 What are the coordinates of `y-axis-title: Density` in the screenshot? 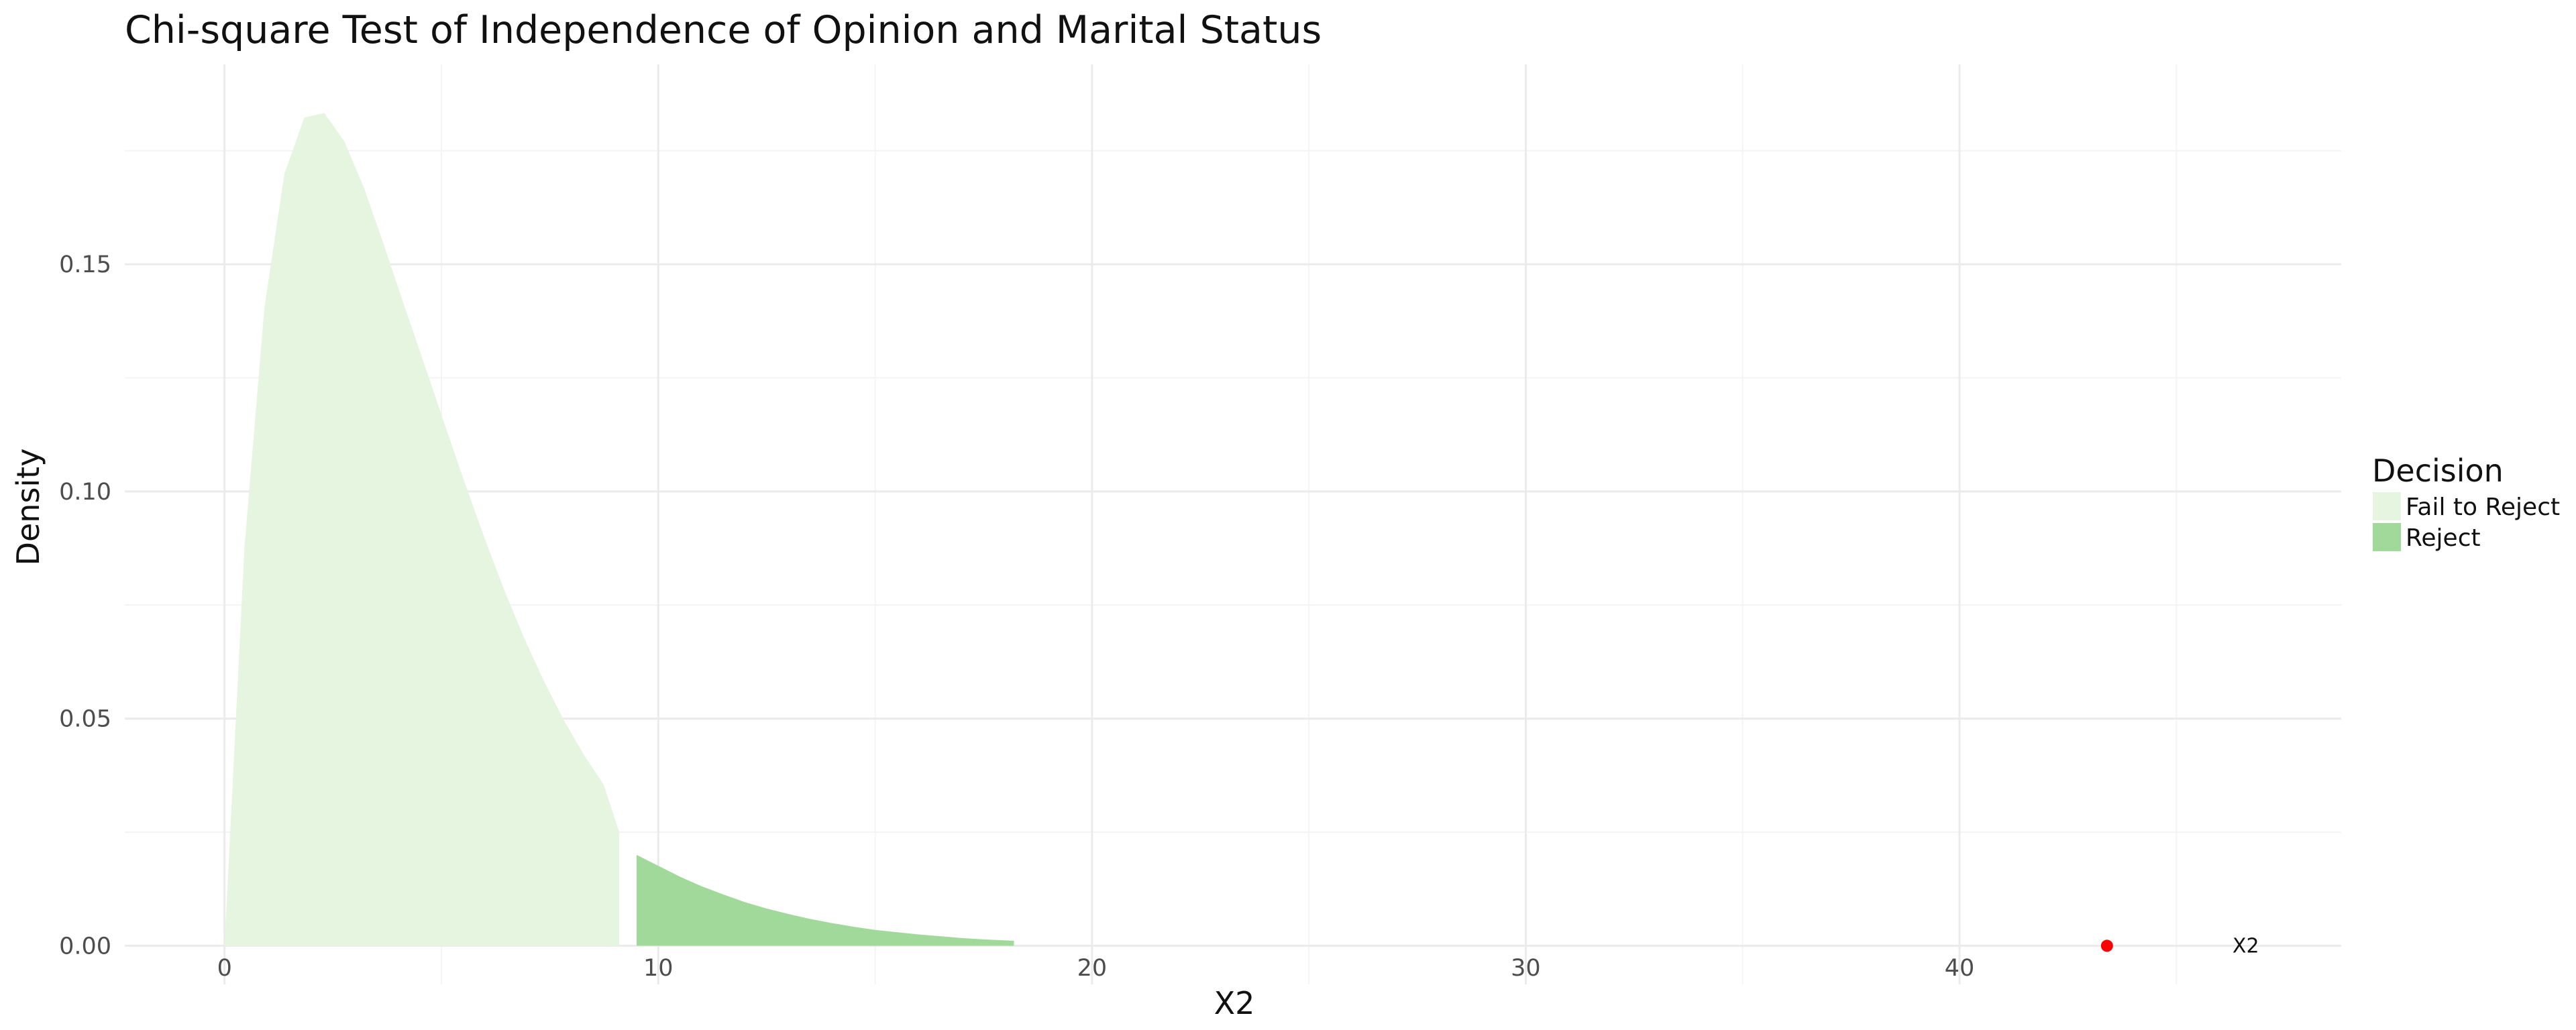 It's located at (28, 507).